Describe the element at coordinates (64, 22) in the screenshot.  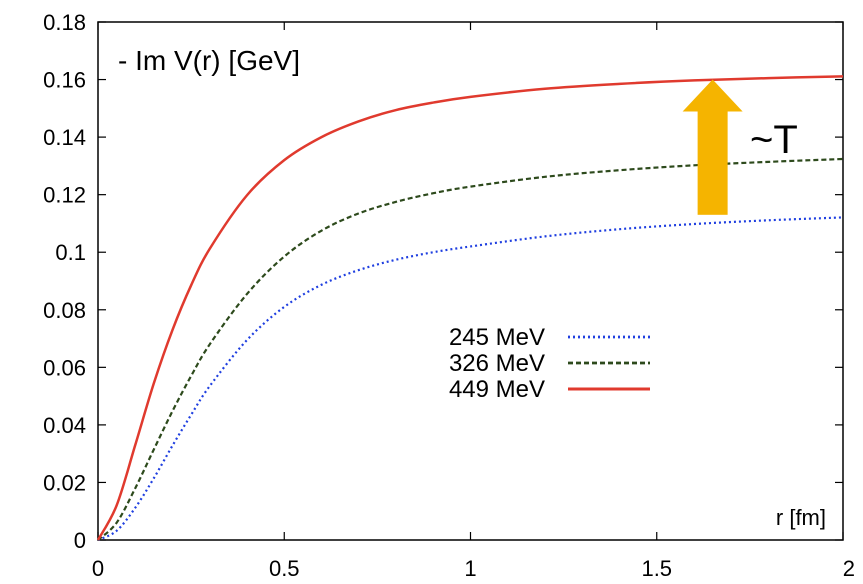
I see `y-tick-label: 0.18` at that location.